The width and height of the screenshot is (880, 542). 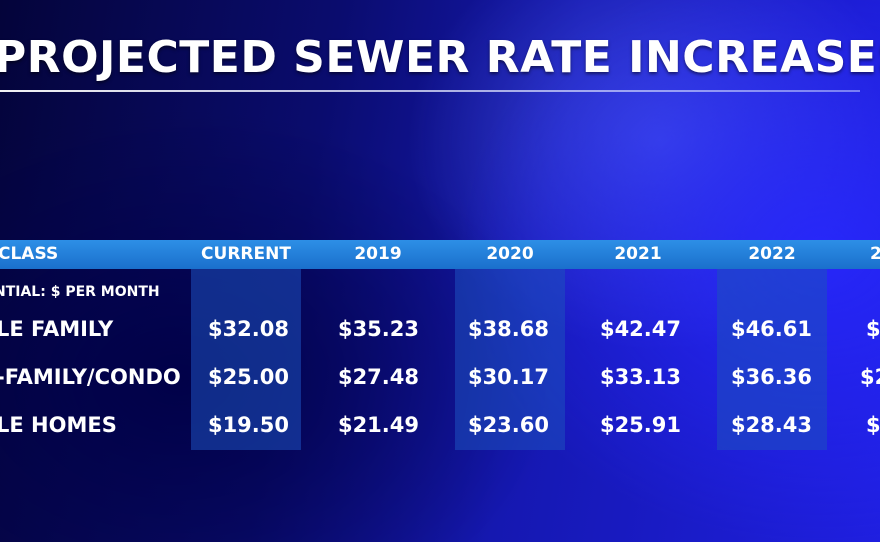 I want to click on cell-2019: $35.23, so click(x=378, y=329).